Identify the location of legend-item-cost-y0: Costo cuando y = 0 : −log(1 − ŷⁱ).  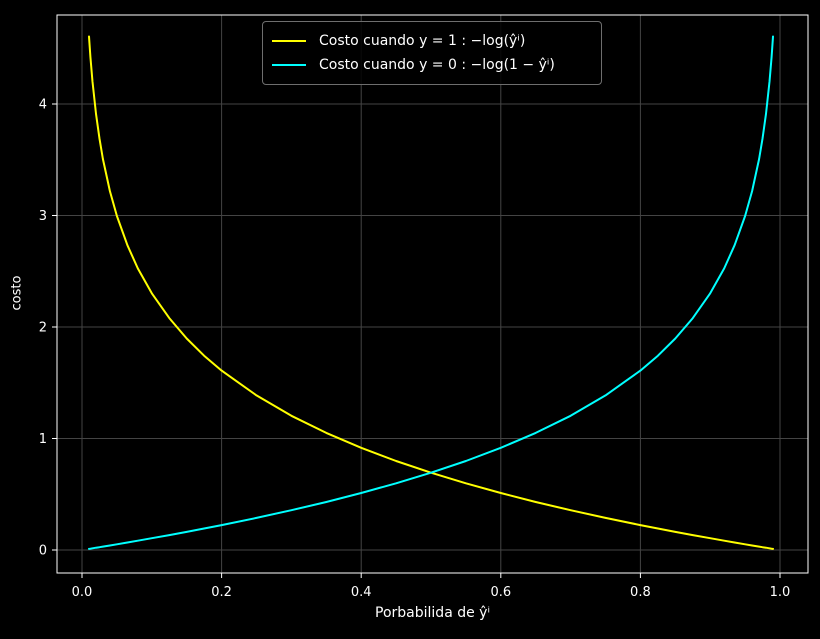
(431, 65).